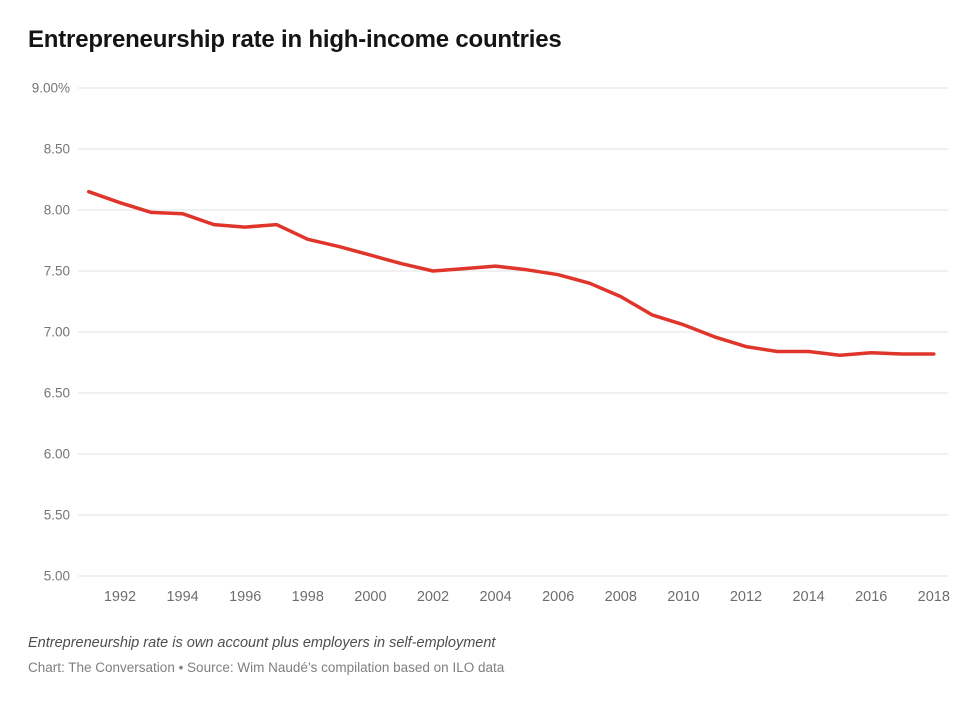  What do you see at coordinates (51, 88) in the screenshot?
I see `y-axis-tick-label: 9.00%` at bounding box center [51, 88].